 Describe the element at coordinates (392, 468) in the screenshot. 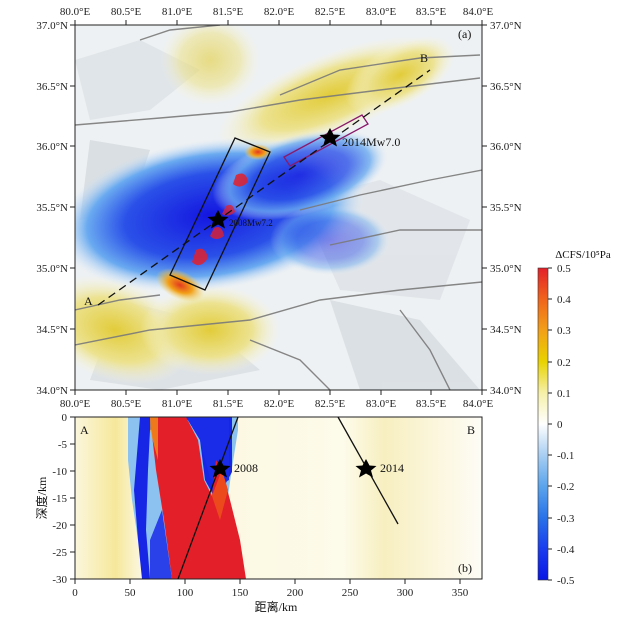

I see `hypocenter-2014-label: 2014` at that location.